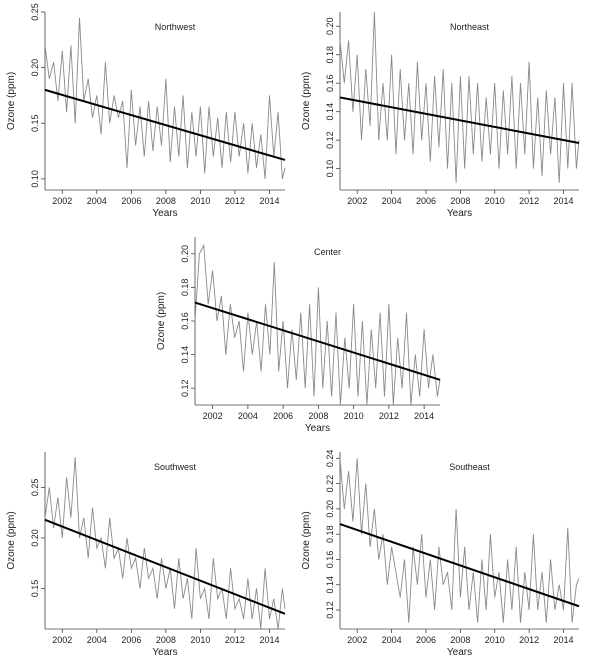 Image resolution: width=589 pixels, height=669 pixels. Describe the element at coordinates (469, 467) in the screenshot. I see `chart-title: Southeast` at that location.